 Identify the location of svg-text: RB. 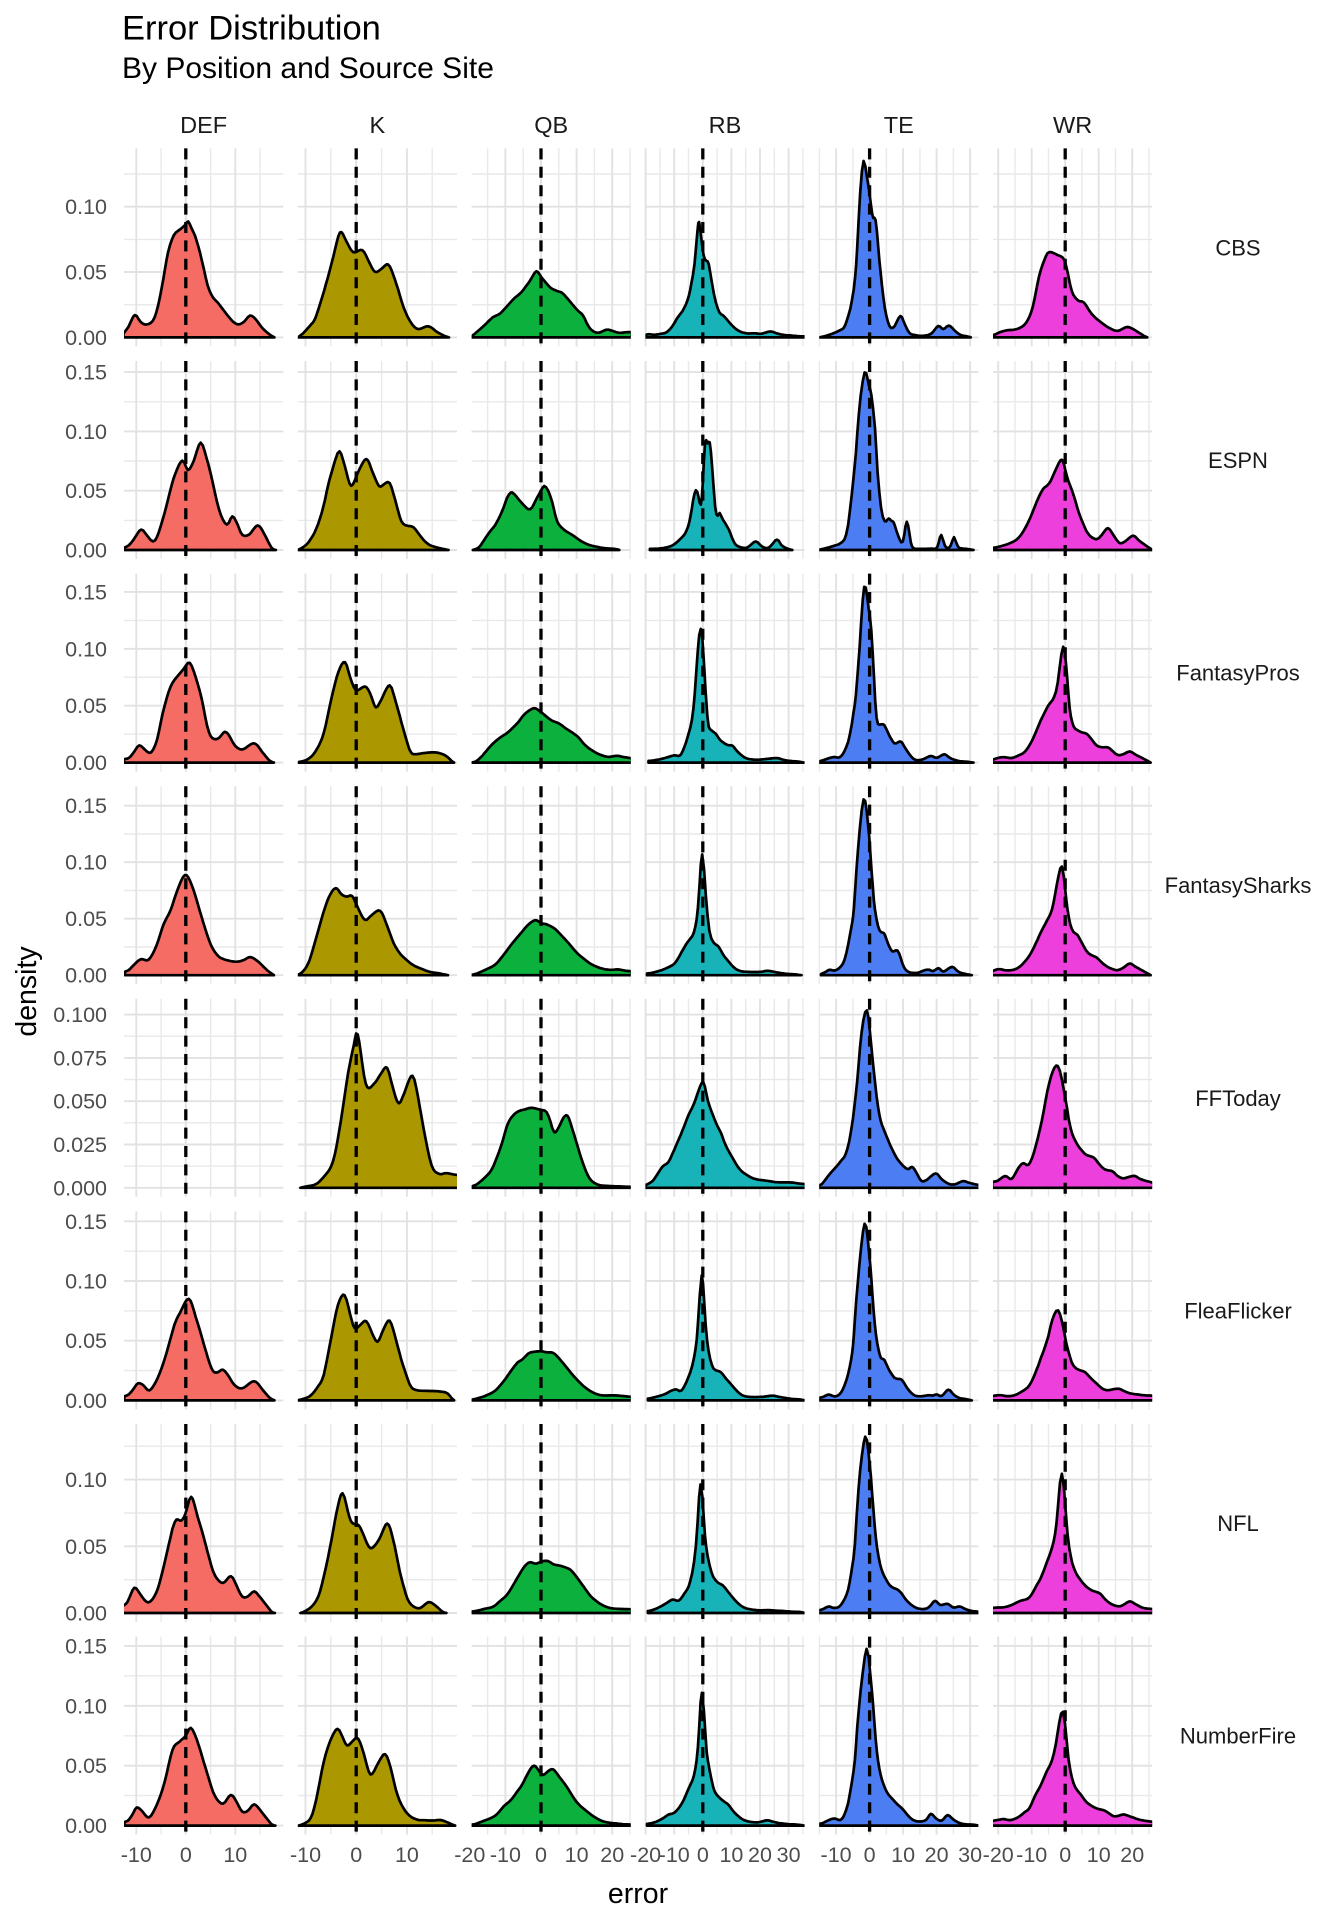
(725, 125).